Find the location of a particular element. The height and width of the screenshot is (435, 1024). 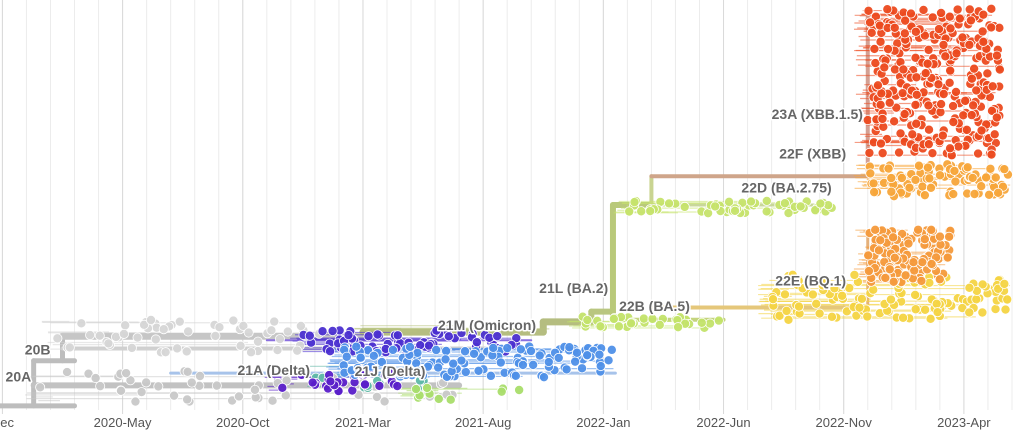

x-tick-label: Dec is located at coordinates (7, 422).